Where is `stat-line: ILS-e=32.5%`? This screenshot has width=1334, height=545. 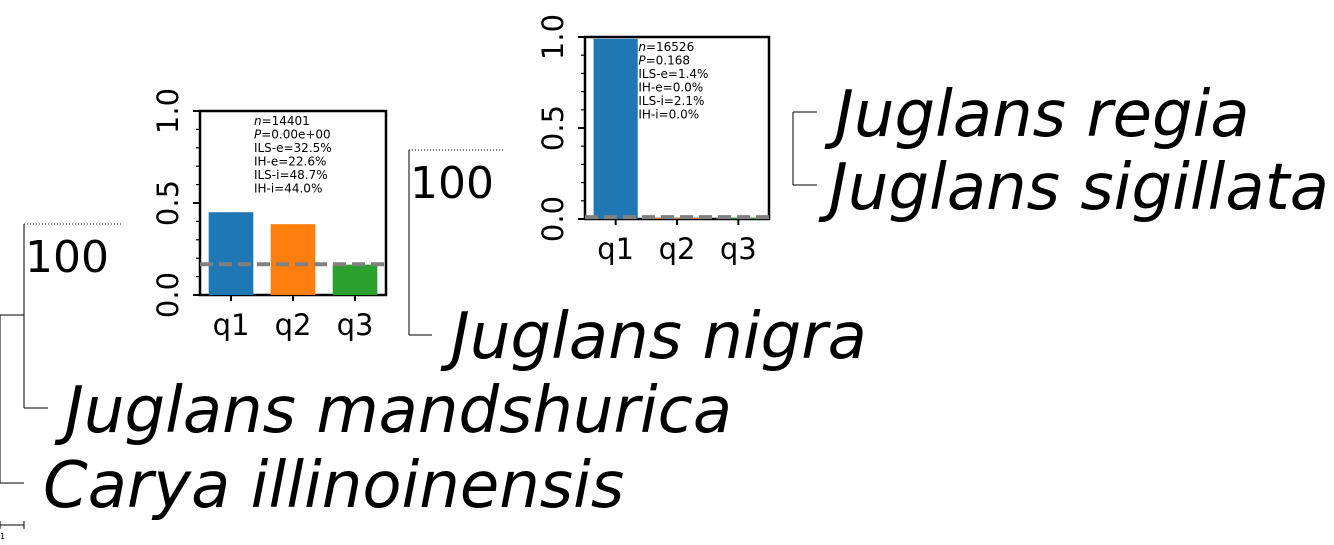 stat-line: ILS-e=32.5% is located at coordinates (293, 148).